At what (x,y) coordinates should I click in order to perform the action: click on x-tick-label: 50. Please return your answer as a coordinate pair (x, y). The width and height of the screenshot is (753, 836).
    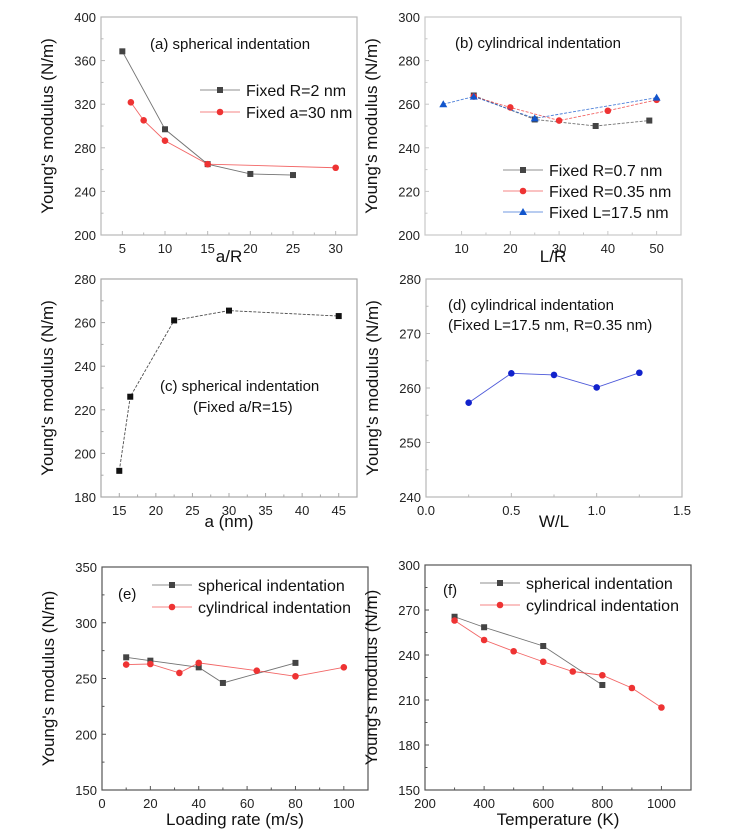
    Looking at the image, I should click on (656, 248).